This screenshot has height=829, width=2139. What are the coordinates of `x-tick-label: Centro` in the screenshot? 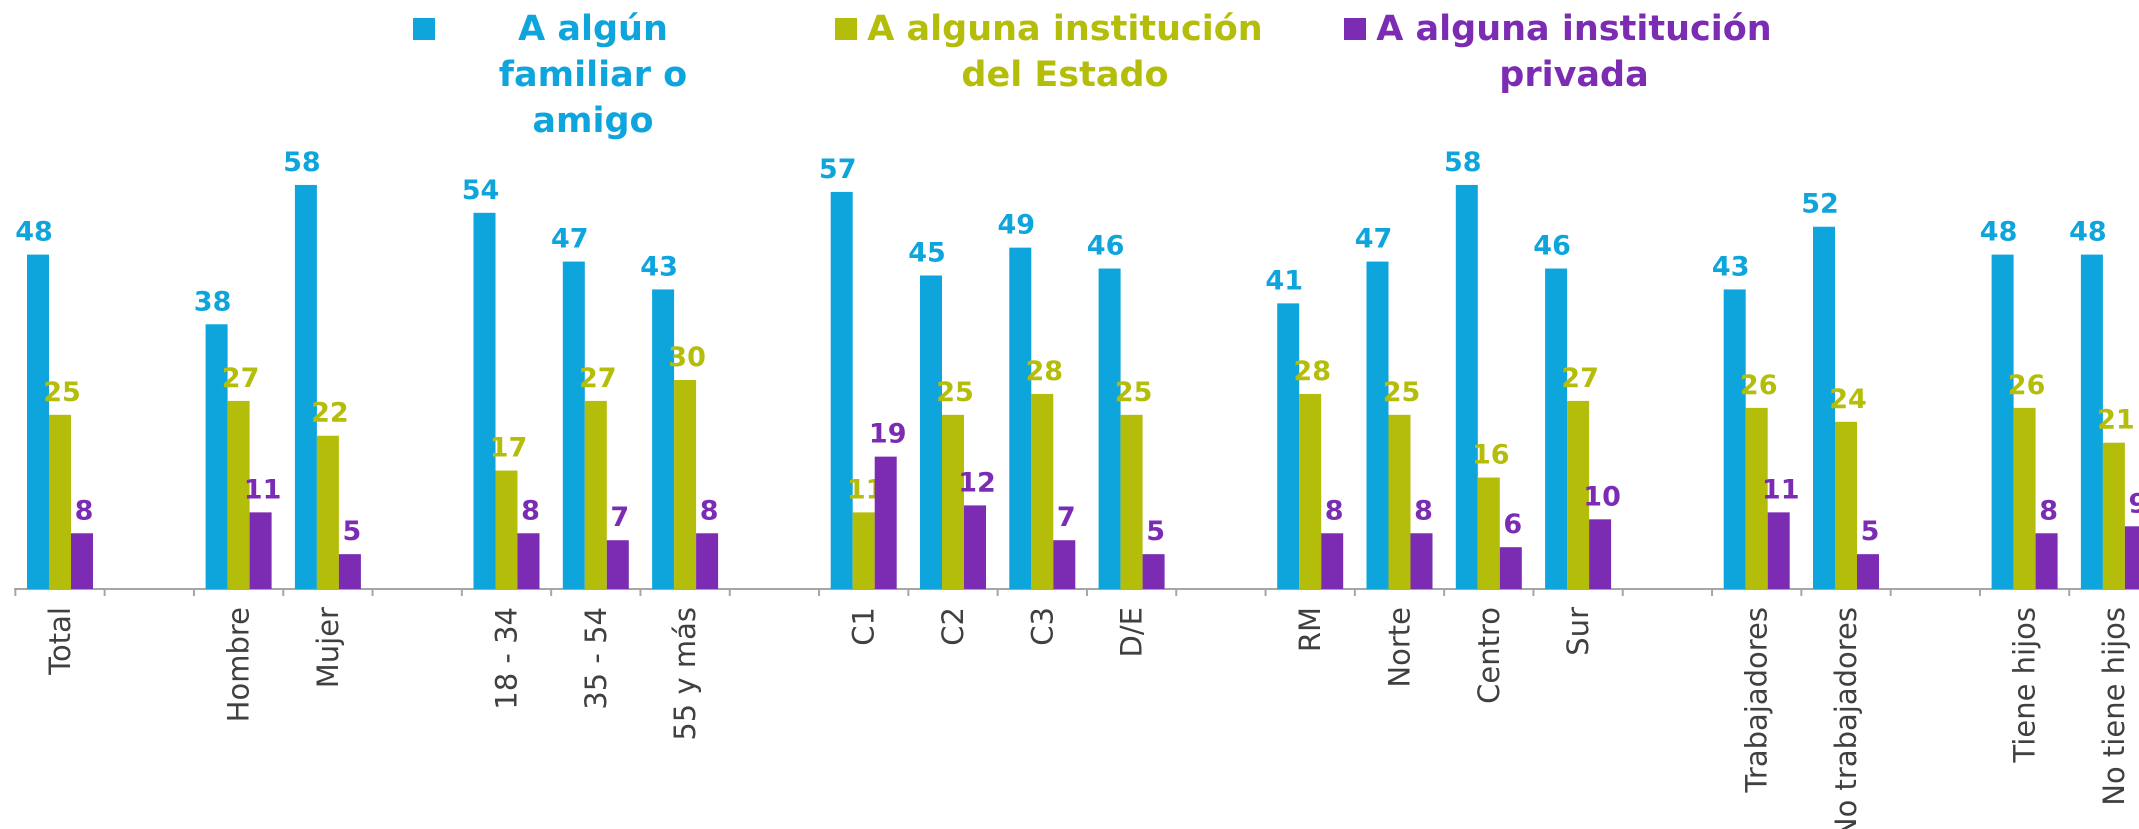 It's located at (1489, 655).